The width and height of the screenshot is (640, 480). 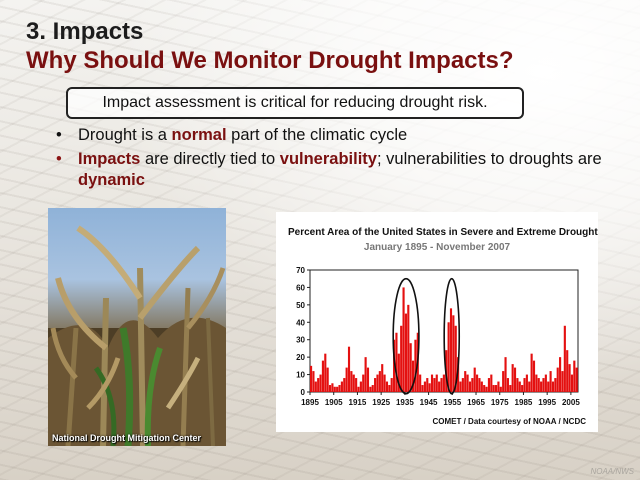 What do you see at coordinates (509, 421) in the screenshot?
I see `chart-credit: COMET / Data courtesy of NOAA / NCDC` at bounding box center [509, 421].